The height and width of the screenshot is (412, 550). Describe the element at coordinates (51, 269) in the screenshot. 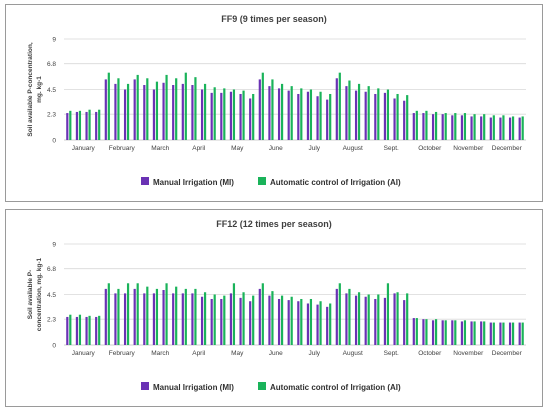

I see `y-tick-label: 6.8` at that location.